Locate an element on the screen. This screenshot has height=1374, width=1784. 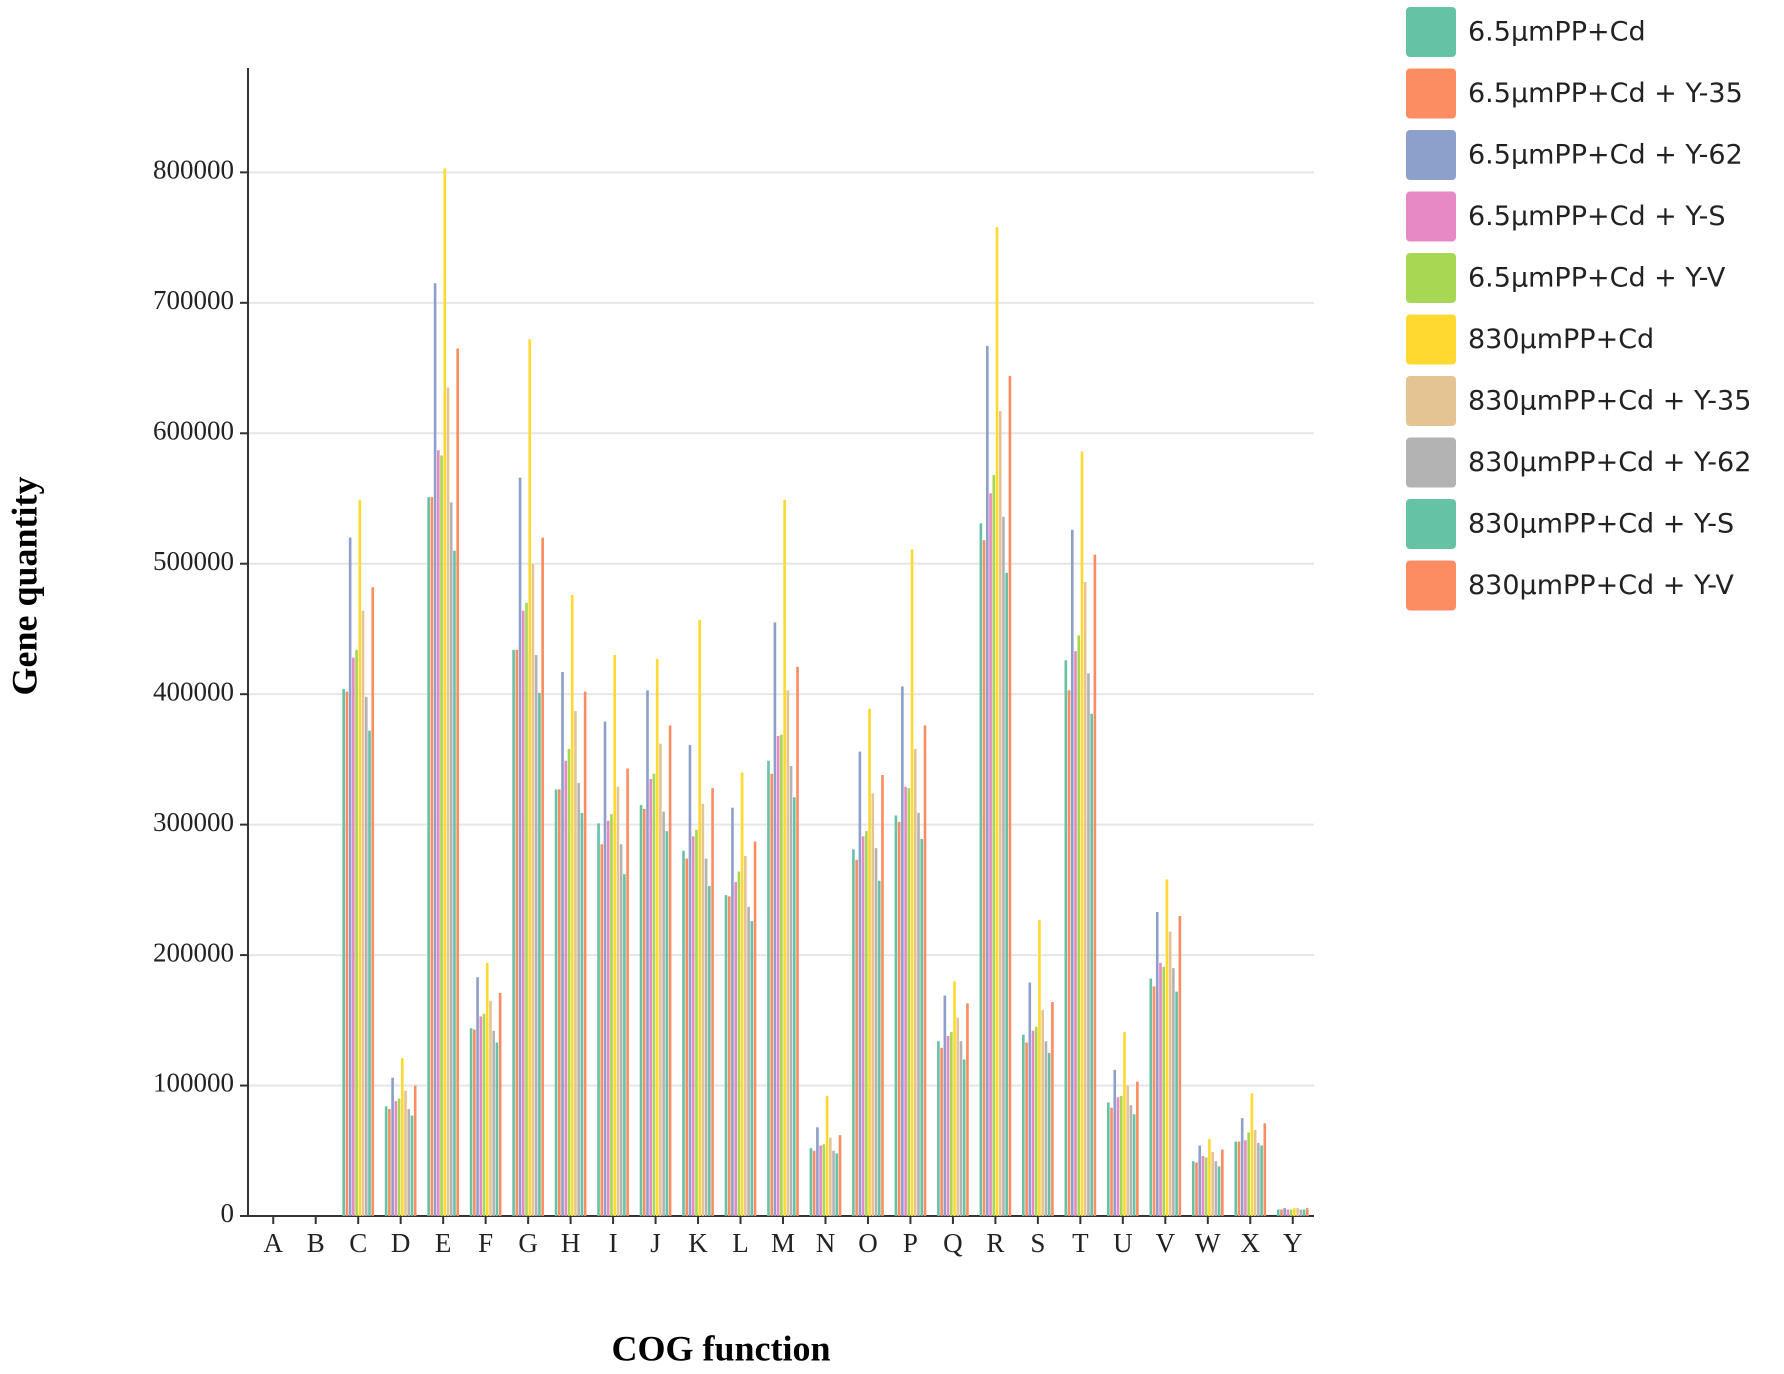
x-tick-label: U is located at coordinates (1123, 1243).